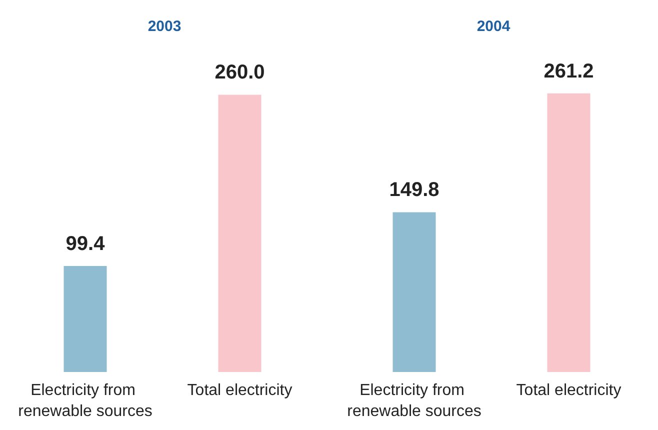 The image size is (658, 430). I want to click on chart-title: 2004, so click(493, 26).